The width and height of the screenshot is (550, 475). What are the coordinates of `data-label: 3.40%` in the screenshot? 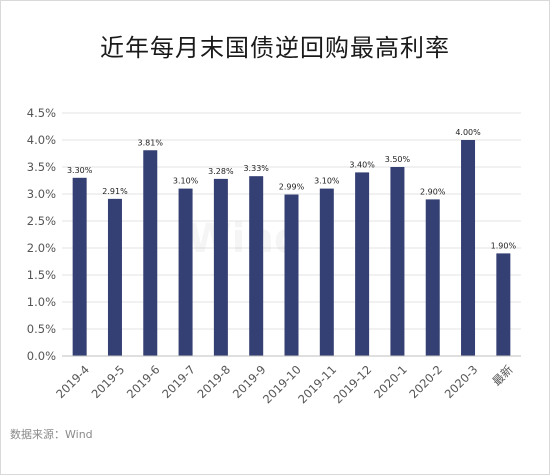 It's located at (362, 164).